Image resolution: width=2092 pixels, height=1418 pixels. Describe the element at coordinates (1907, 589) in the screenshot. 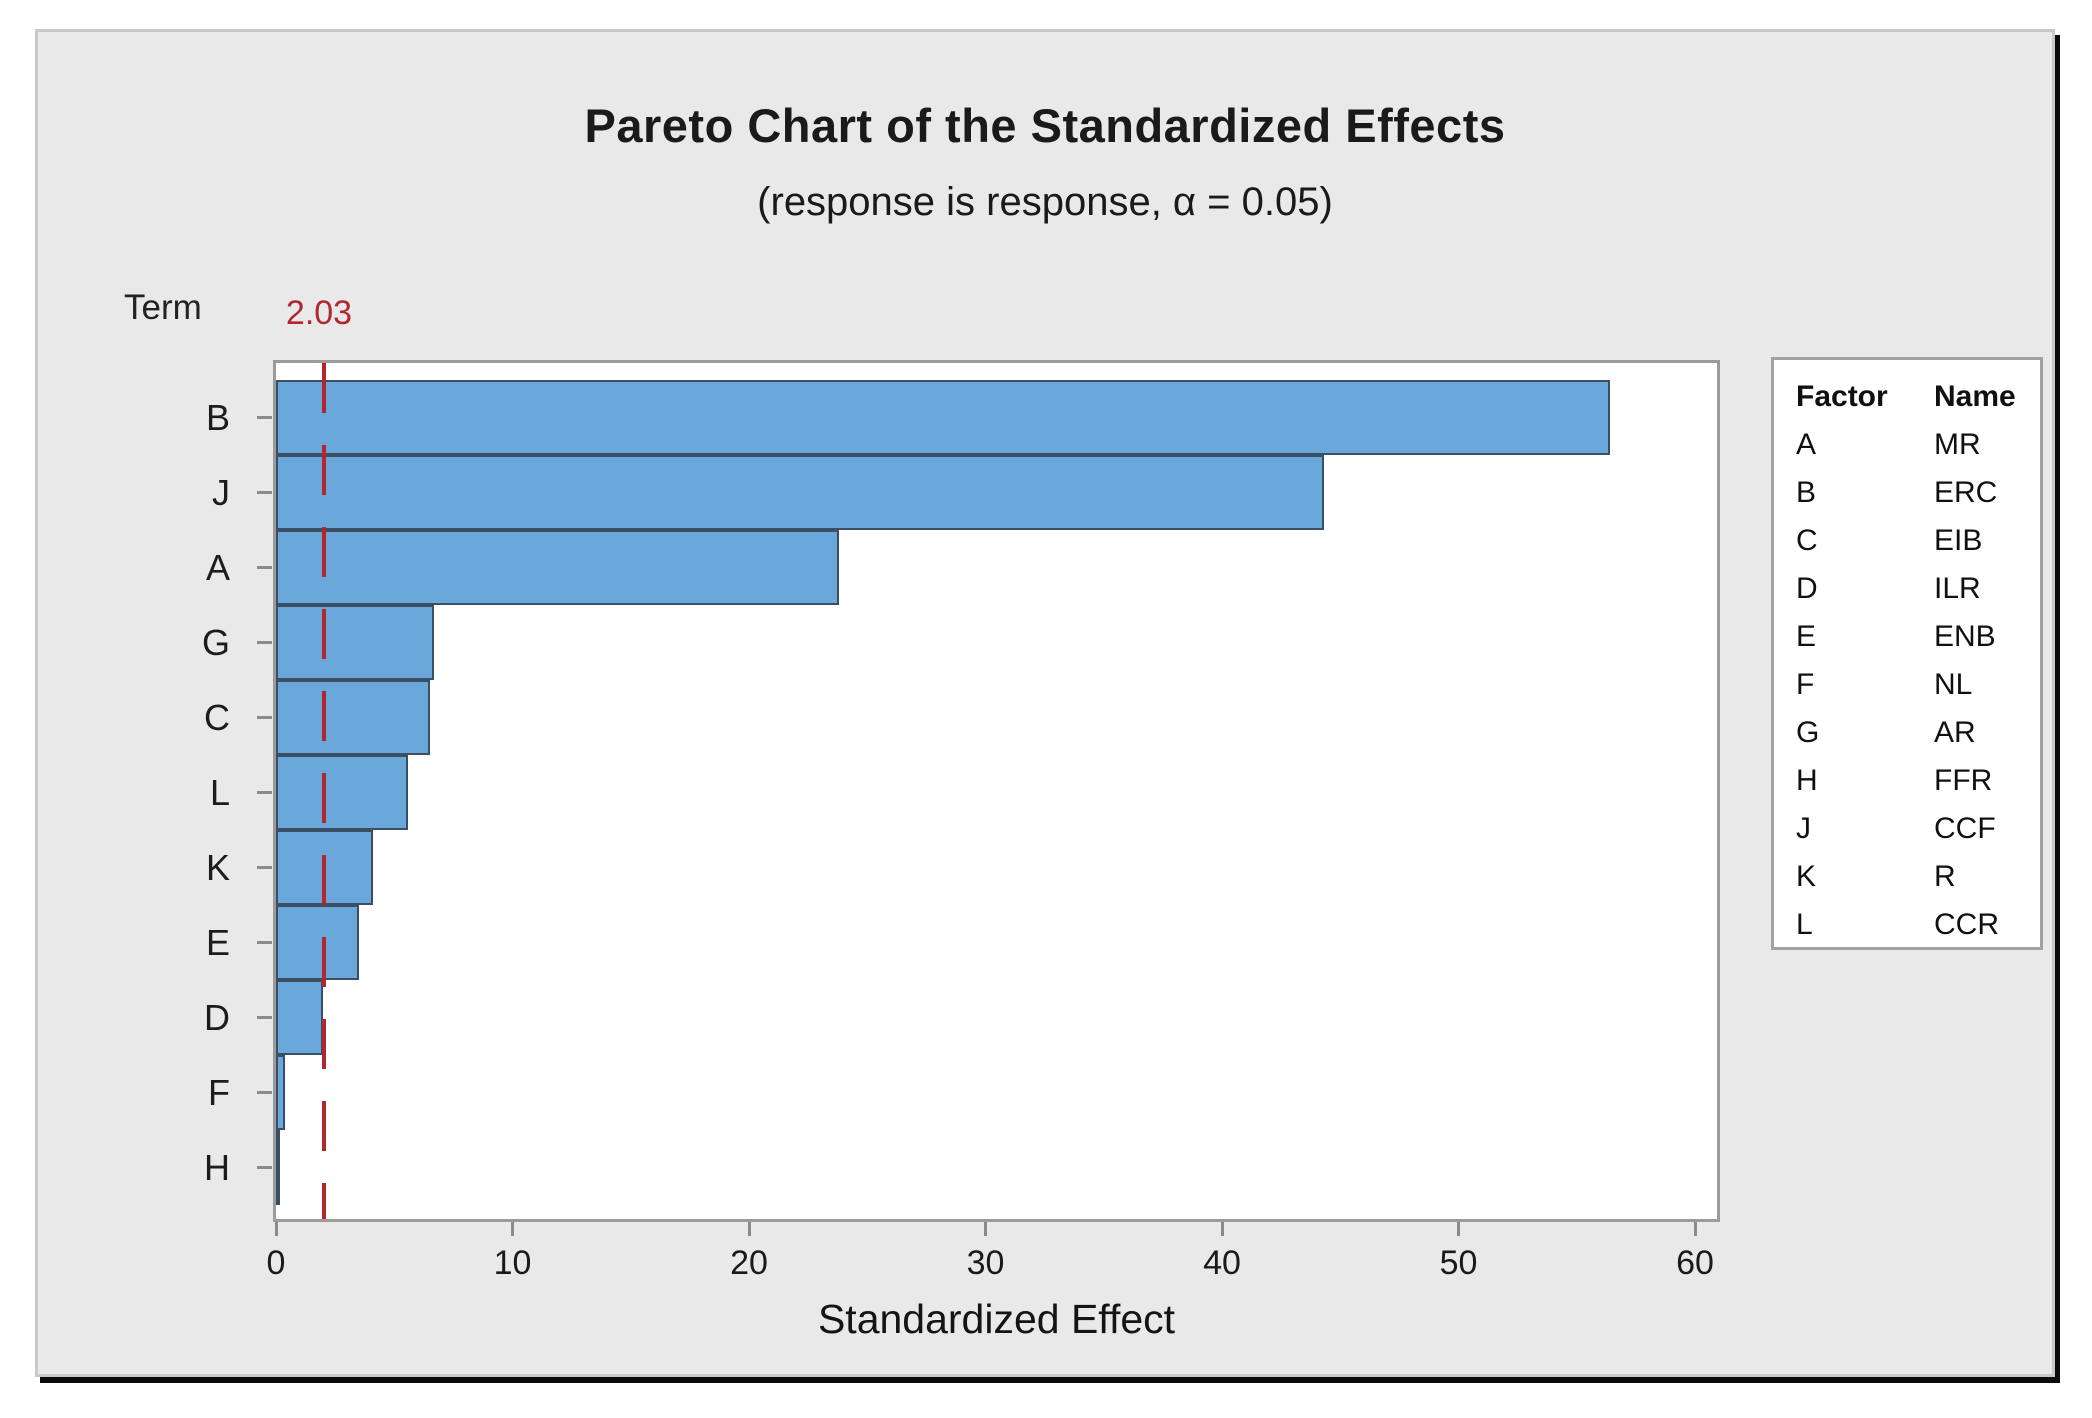

I see `legend-row-D: D ILR` at that location.